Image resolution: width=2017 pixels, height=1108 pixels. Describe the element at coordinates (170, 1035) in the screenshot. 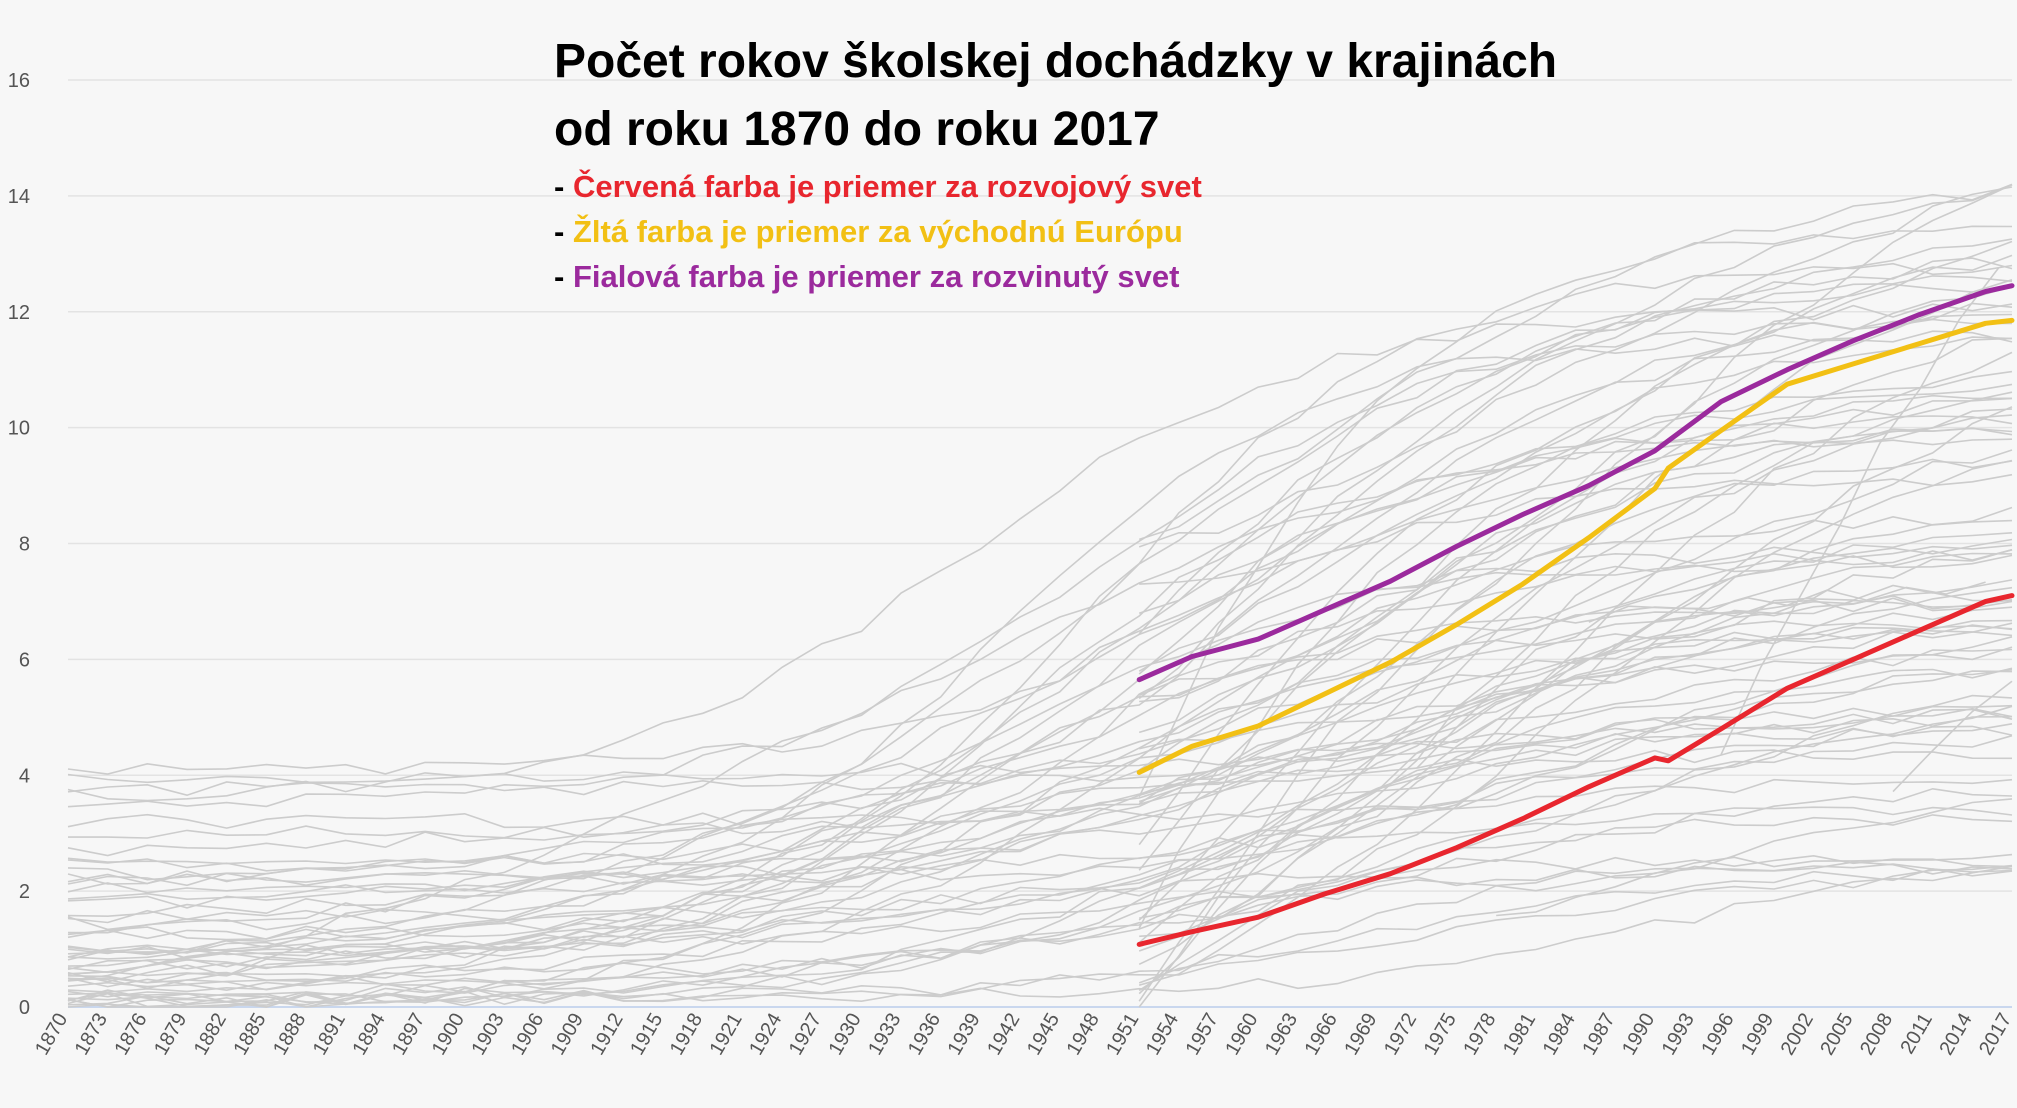

I see `x-tick-label: 1879` at that location.